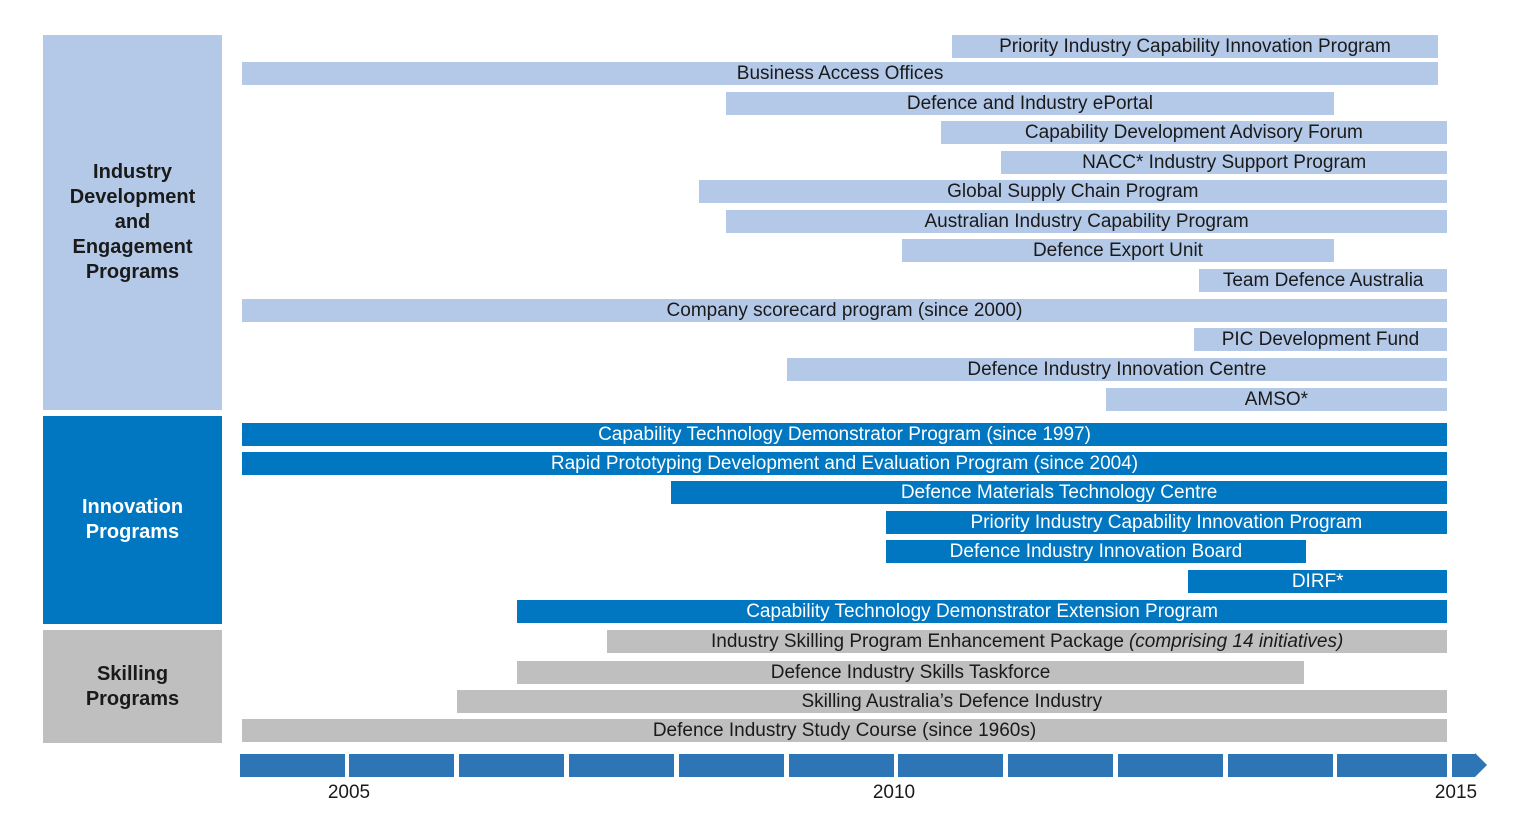 This screenshot has height=836, width=1533. I want to click on bar-label: Global Supply Chain Program, so click(1073, 191).